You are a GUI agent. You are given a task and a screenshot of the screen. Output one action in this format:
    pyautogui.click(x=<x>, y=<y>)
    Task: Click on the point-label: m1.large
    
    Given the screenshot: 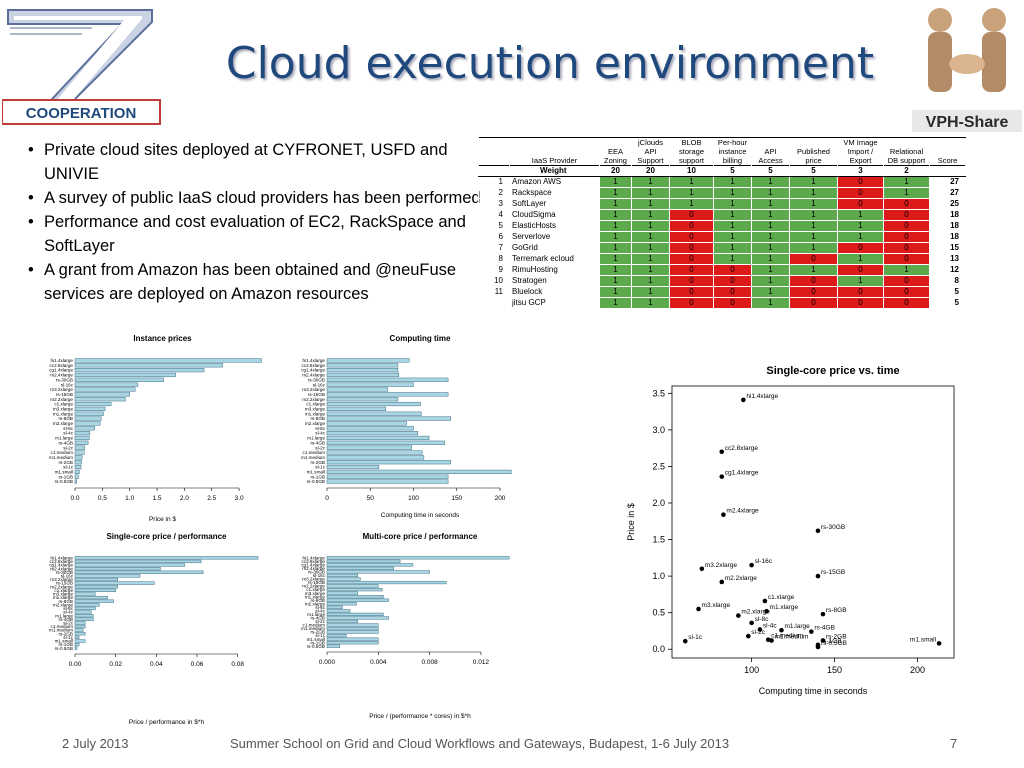 What is the action you would take?
    pyautogui.click(x=797, y=626)
    